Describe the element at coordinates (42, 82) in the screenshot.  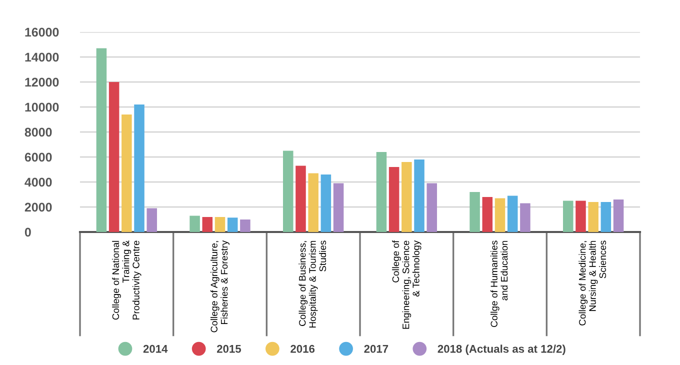
I see `y-tick-label: 12000` at that location.